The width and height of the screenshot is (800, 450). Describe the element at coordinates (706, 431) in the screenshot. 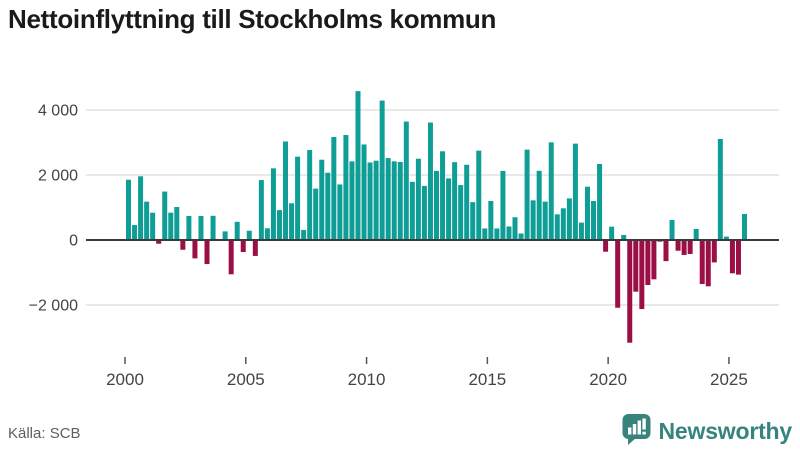

I see `brand-logo: Newsworthy` at that location.